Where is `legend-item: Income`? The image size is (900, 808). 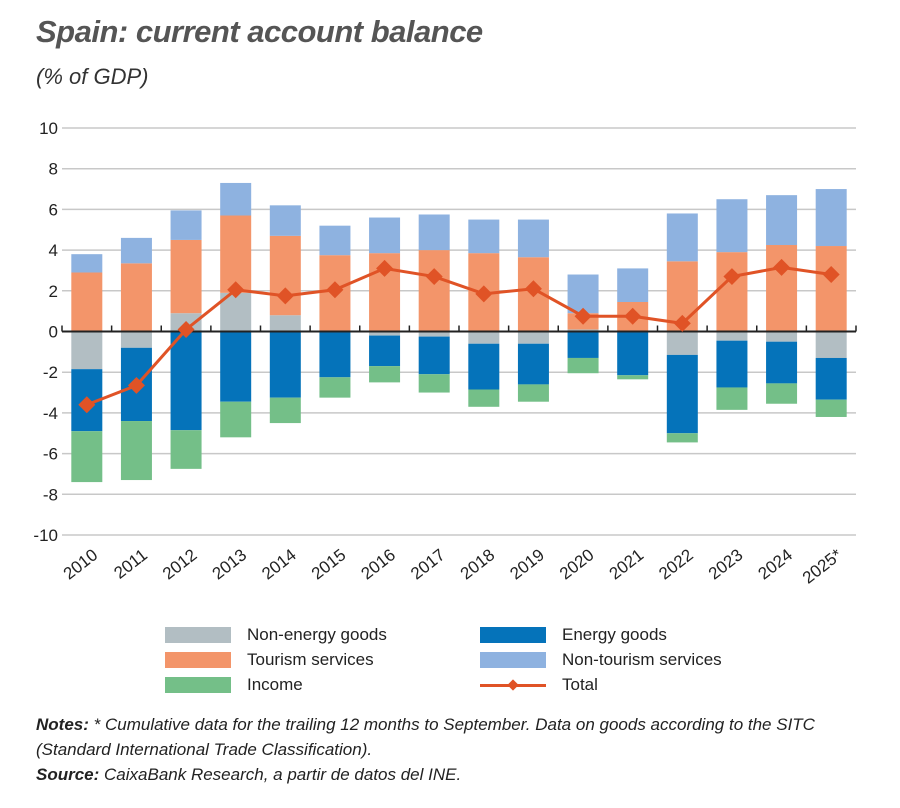
legend-item: Income is located at coordinates (322, 684).